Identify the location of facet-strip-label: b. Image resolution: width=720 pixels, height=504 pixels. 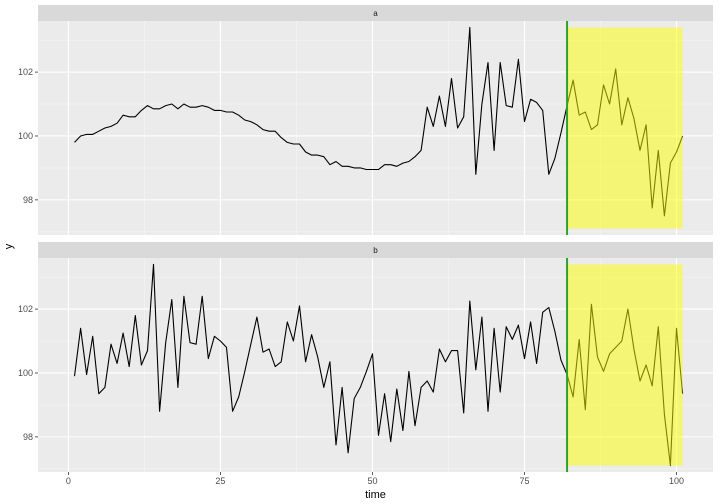
(375, 250).